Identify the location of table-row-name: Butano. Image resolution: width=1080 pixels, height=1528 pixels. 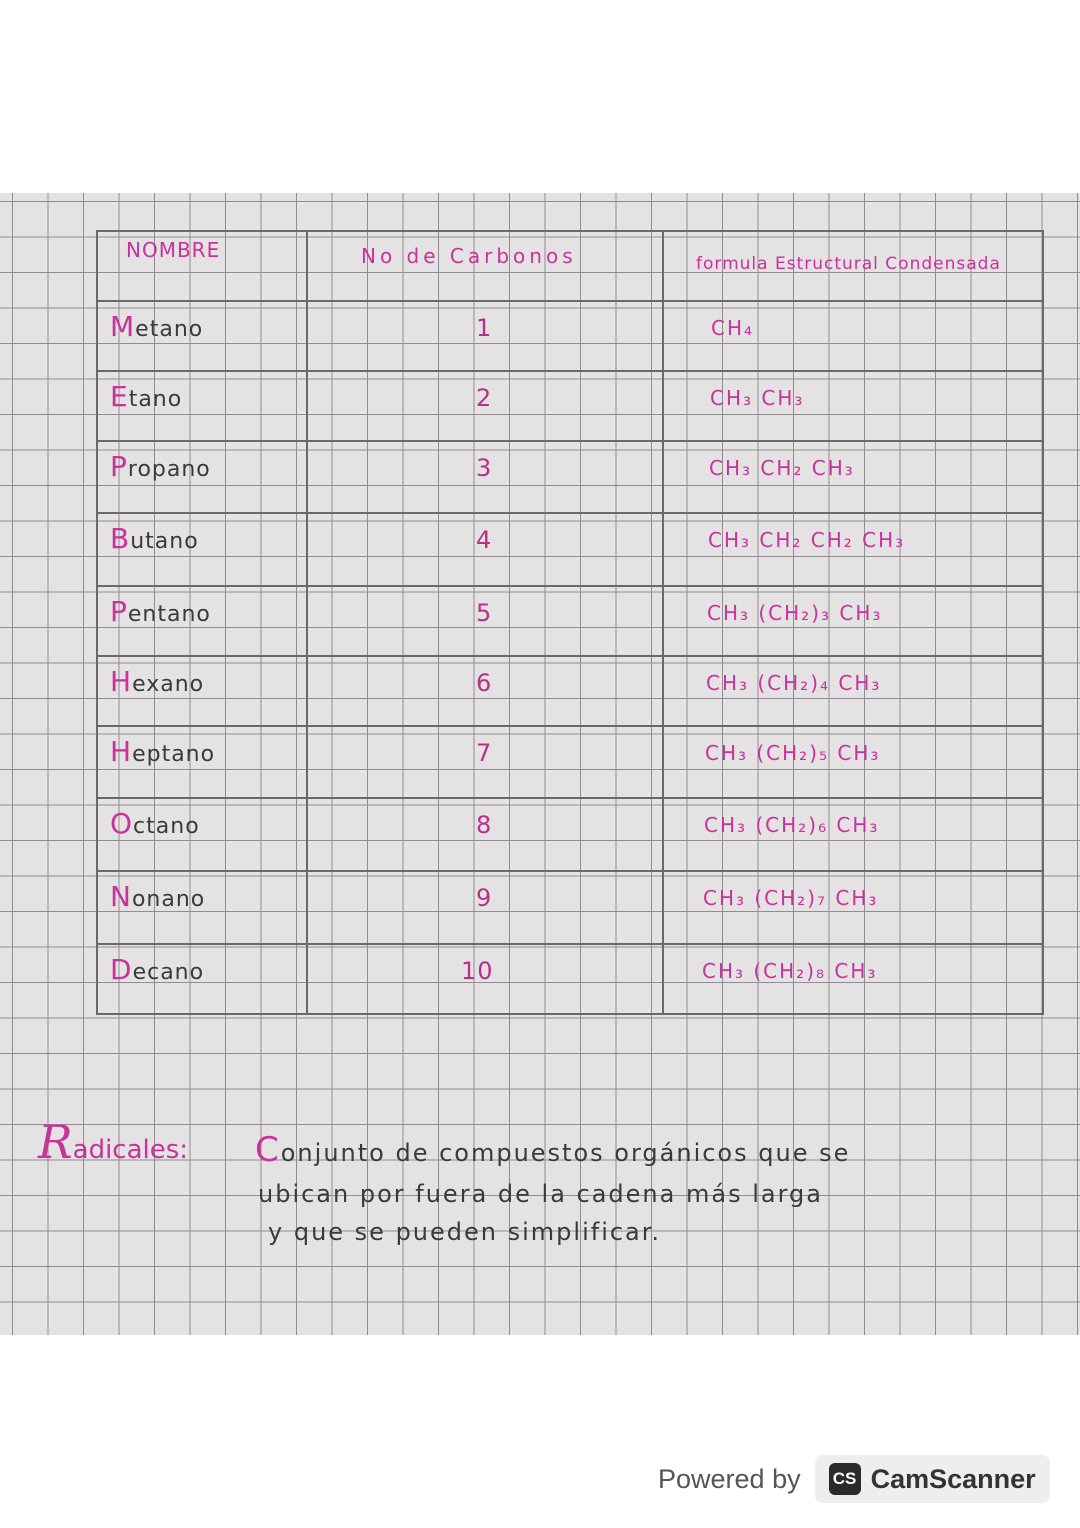
(154, 538).